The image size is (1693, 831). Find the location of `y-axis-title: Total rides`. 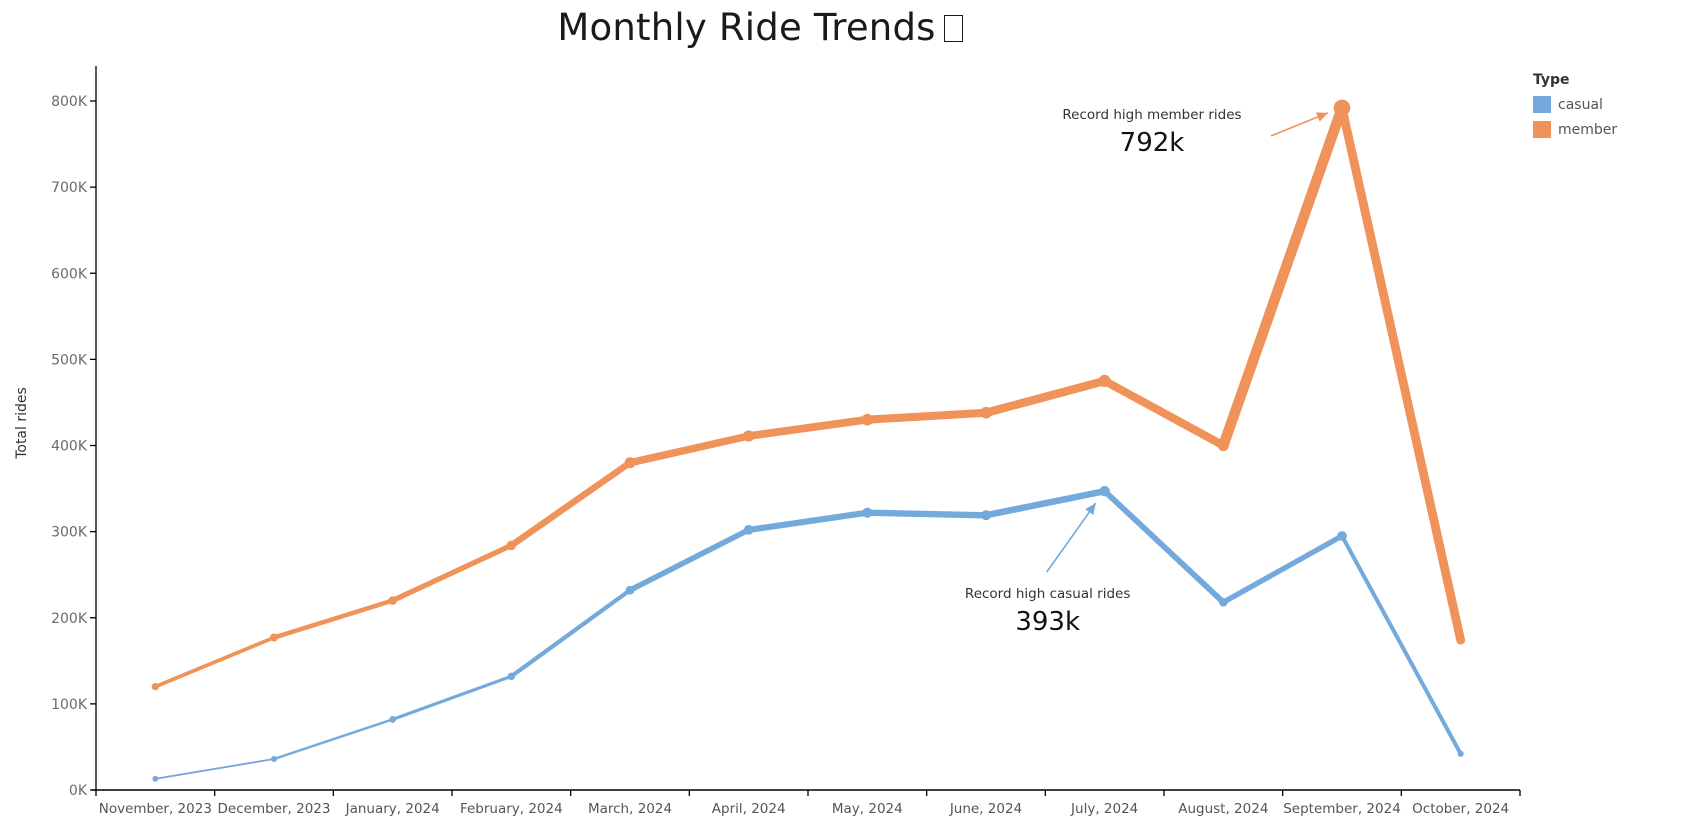

y-axis-title: Total rides is located at coordinates (22, 423).